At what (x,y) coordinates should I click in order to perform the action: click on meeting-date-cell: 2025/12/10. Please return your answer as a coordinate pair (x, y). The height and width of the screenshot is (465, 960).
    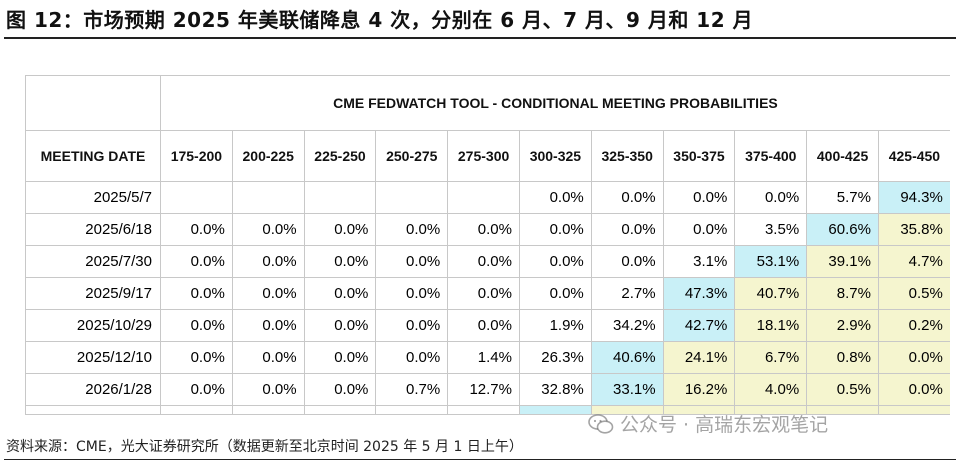
    Looking at the image, I should click on (93, 357).